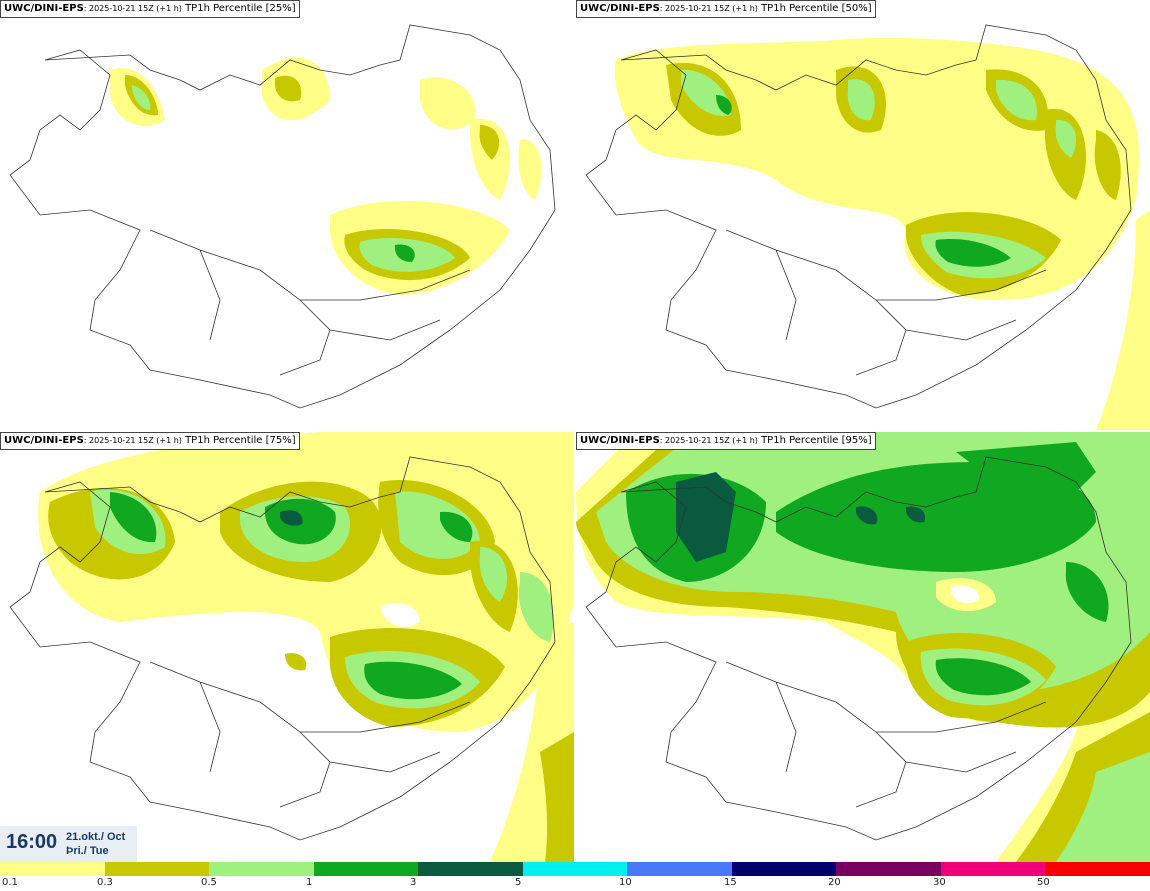 The image size is (1150, 891). What do you see at coordinates (625, 882) in the screenshot?
I see `color-scale-label: 10` at bounding box center [625, 882].